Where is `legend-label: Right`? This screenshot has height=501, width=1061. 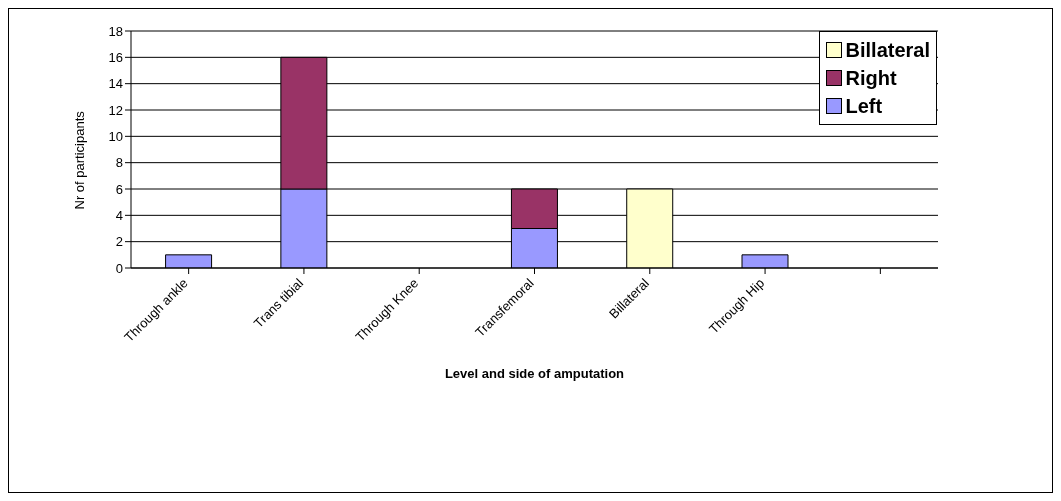
legend-label: Right is located at coordinates (871, 78).